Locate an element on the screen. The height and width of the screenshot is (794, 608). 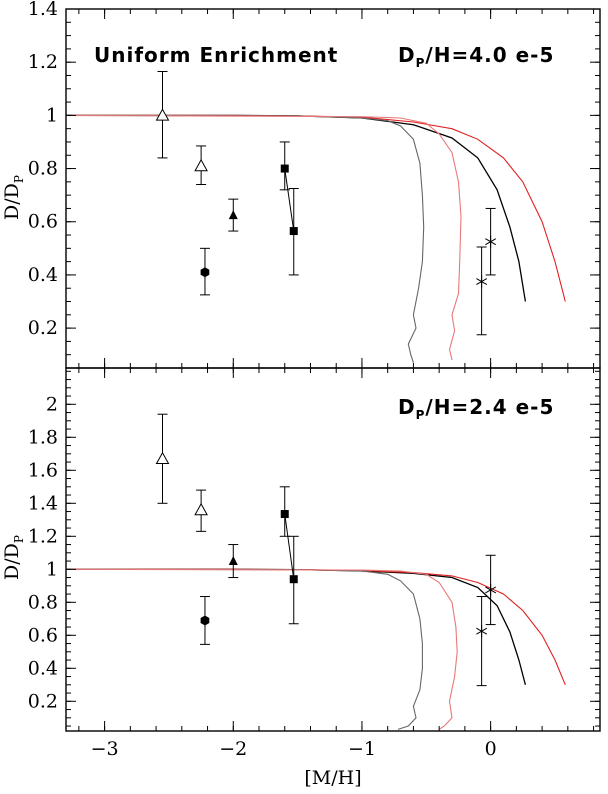
top-y-tick-label: 1.4 is located at coordinates (43, 10).